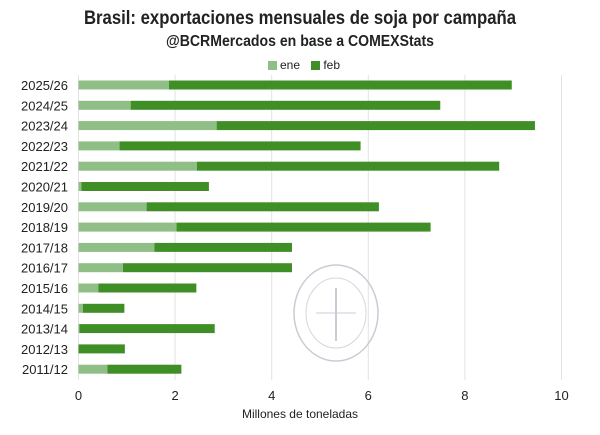 The image size is (600, 435). Describe the element at coordinates (44, 85) in the screenshot. I see `y-tick-label: 2025/26` at that location.